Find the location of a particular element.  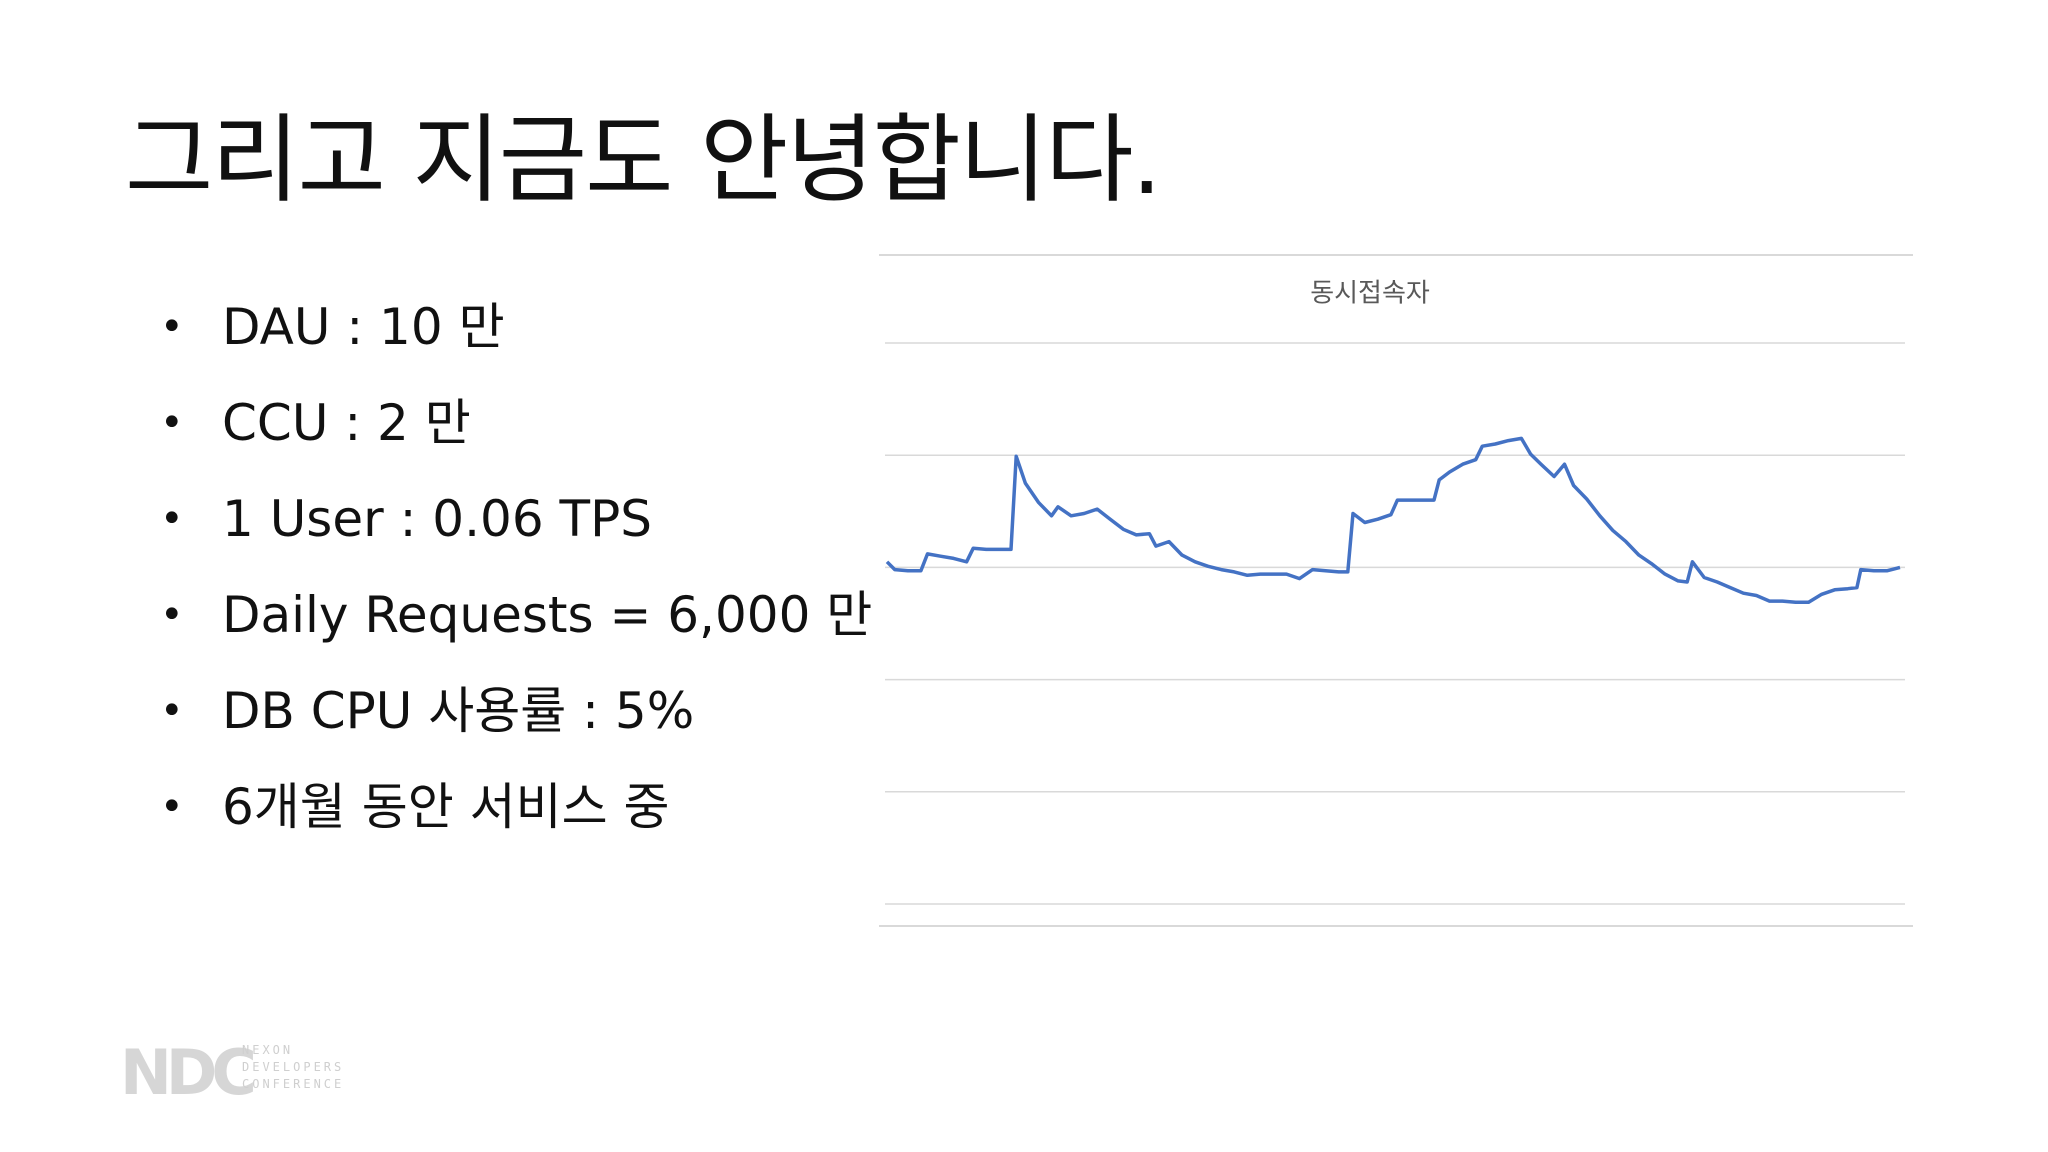

bullet: CCU : 2 만 is located at coordinates (516, 439).